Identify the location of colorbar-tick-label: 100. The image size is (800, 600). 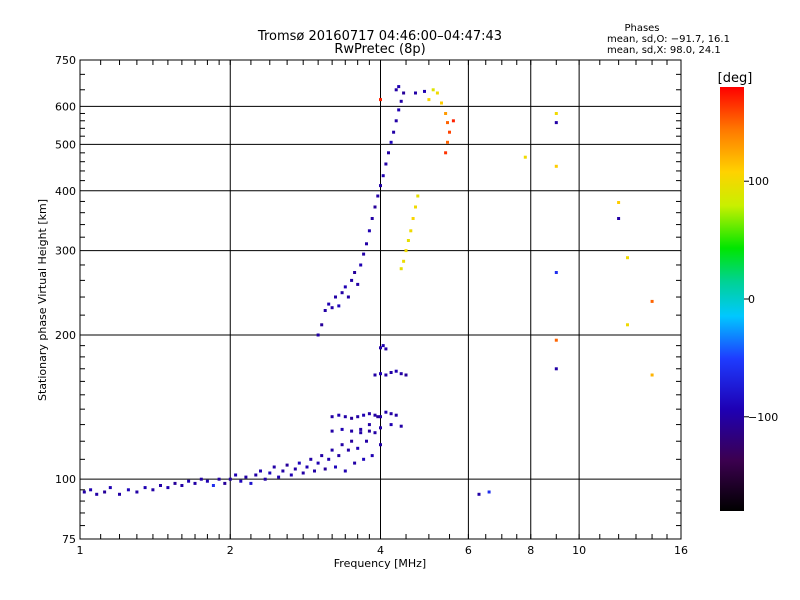
(758, 181).